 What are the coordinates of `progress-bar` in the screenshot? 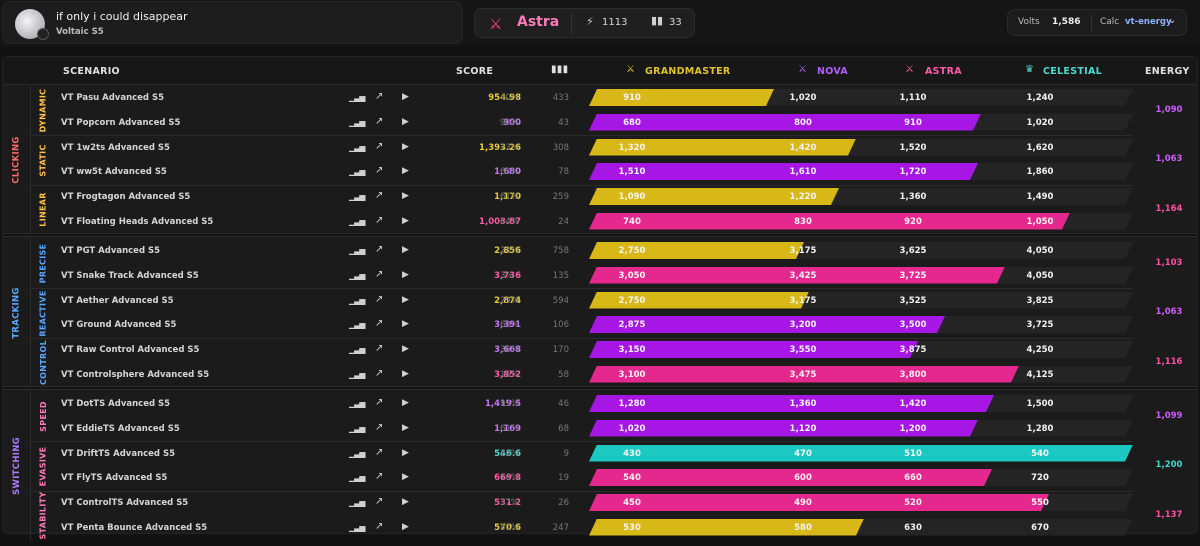 It's located at (699, 300).